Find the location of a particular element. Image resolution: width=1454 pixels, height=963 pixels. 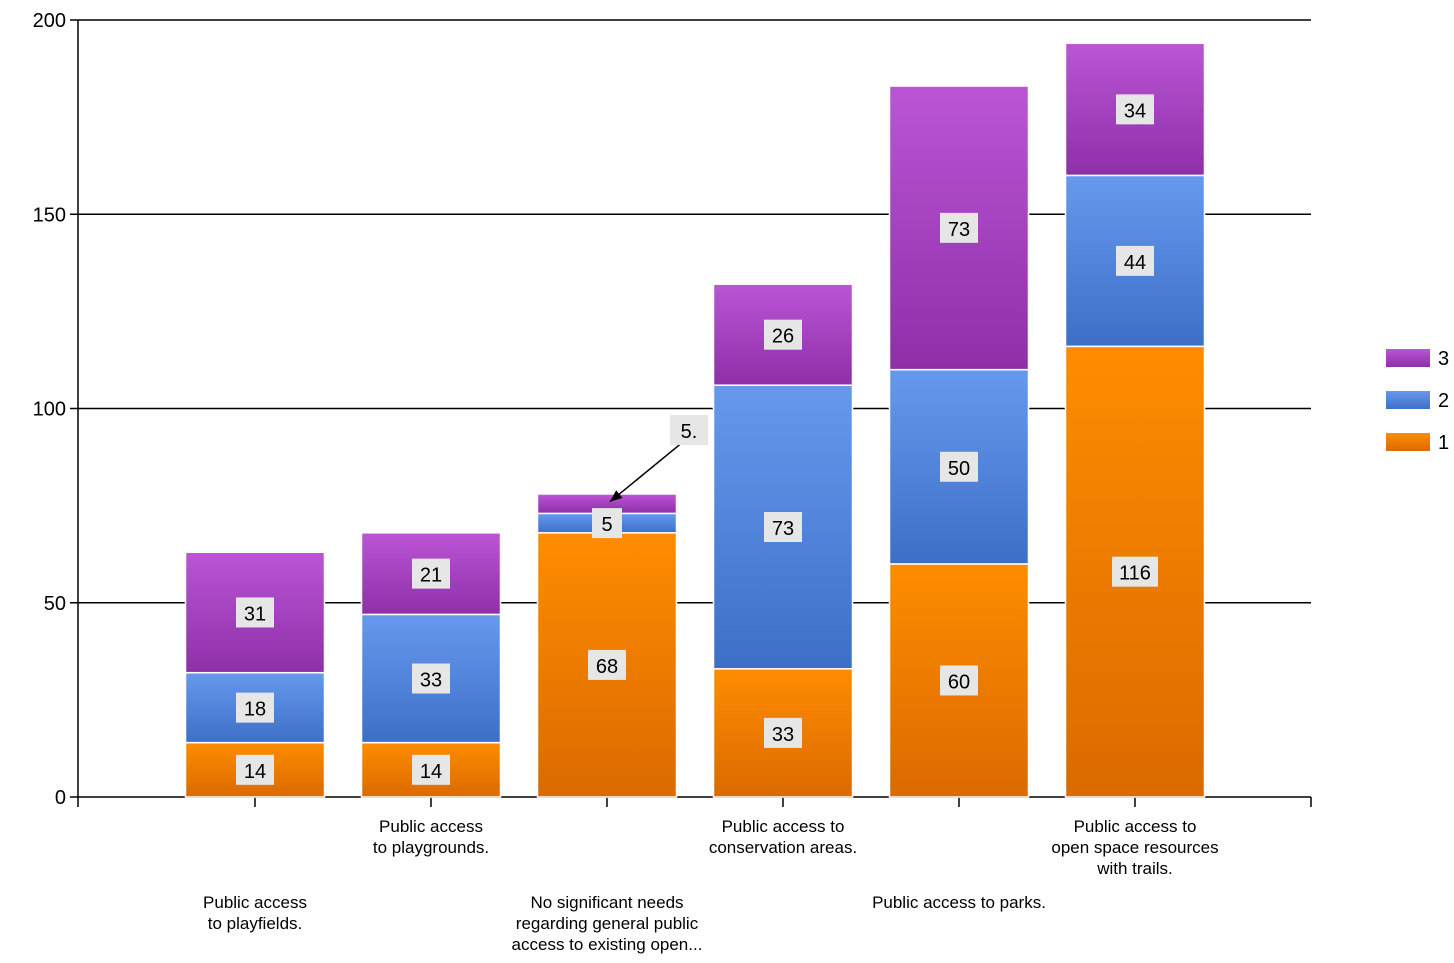

data-label: 50 is located at coordinates (959, 469).